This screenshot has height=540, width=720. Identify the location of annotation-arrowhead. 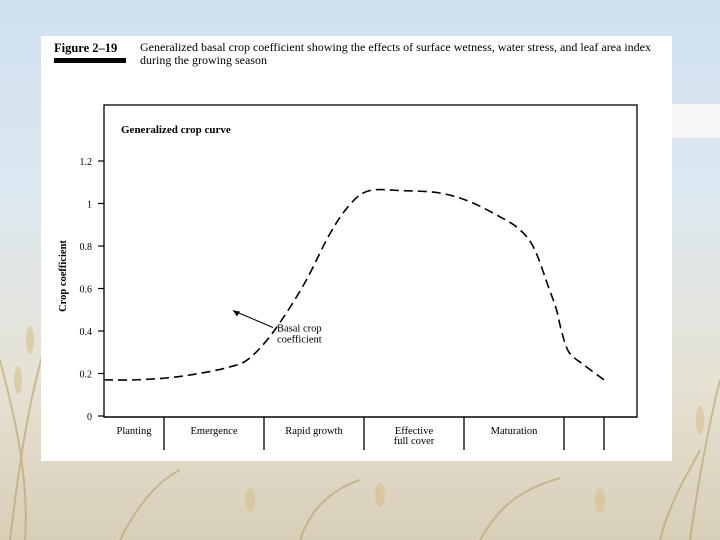
(236, 313).